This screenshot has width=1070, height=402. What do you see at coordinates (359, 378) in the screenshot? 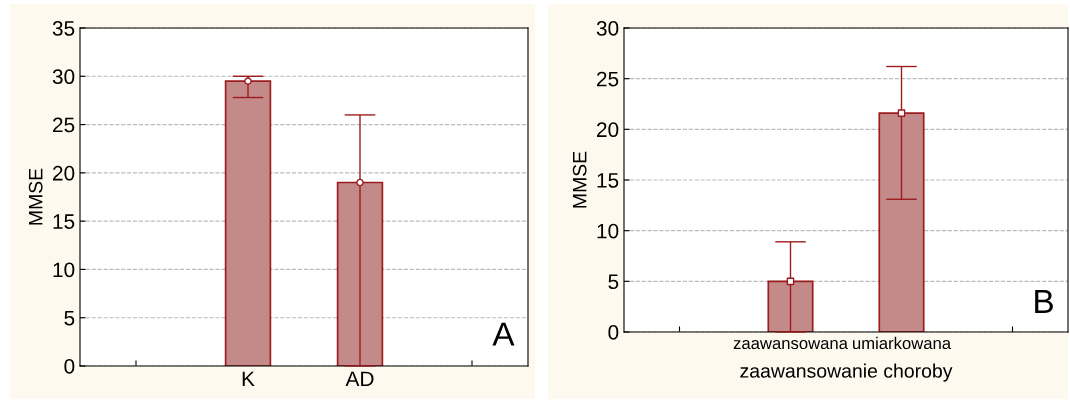
I see `x-tick-label: AD` at bounding box center [359, 378].